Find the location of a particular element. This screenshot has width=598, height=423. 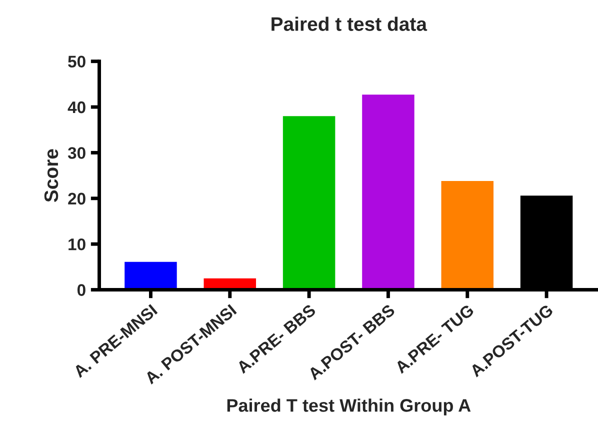

y-tick-label: 10 is located at coordinates (77, 244).